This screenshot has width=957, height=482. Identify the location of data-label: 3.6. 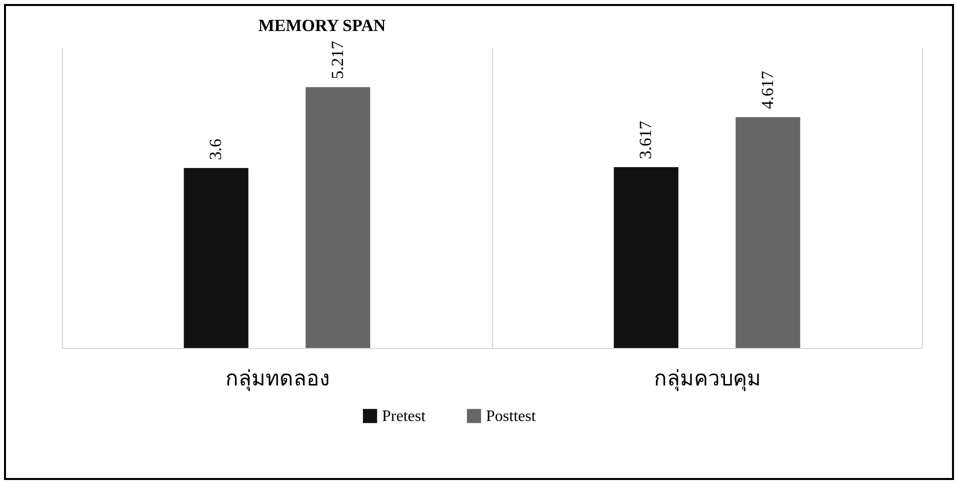
(216, 149).